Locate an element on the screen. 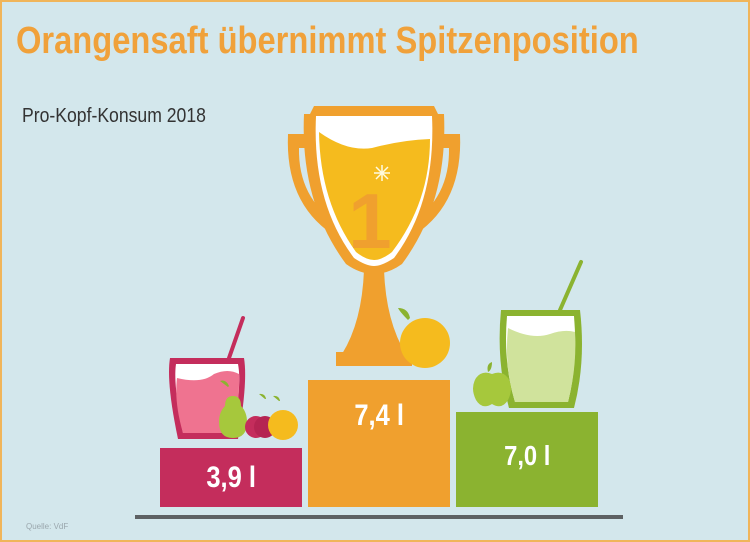 The width and height of the screenshot is (750, 542). source-note: Quelle: VdF is located at coordinates (47, 526).